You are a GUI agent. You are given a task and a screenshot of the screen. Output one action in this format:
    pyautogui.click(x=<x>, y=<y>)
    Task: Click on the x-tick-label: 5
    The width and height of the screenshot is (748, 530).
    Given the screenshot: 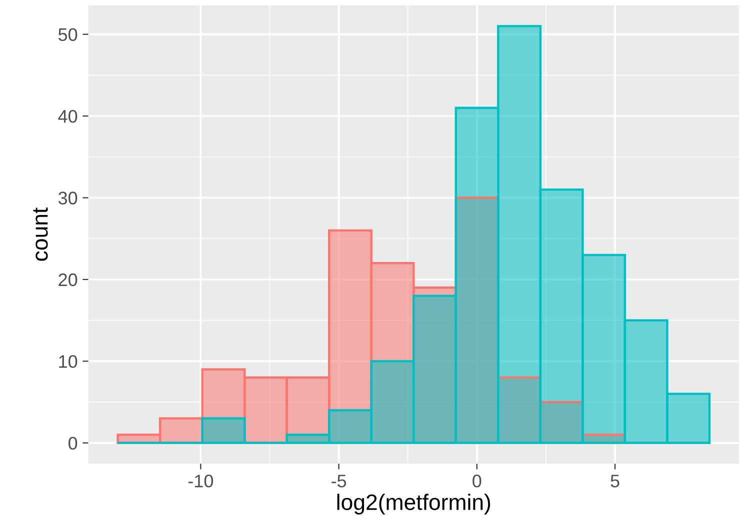 What is the action you would take?
    pyautogui.click(x=615, y=481)
    